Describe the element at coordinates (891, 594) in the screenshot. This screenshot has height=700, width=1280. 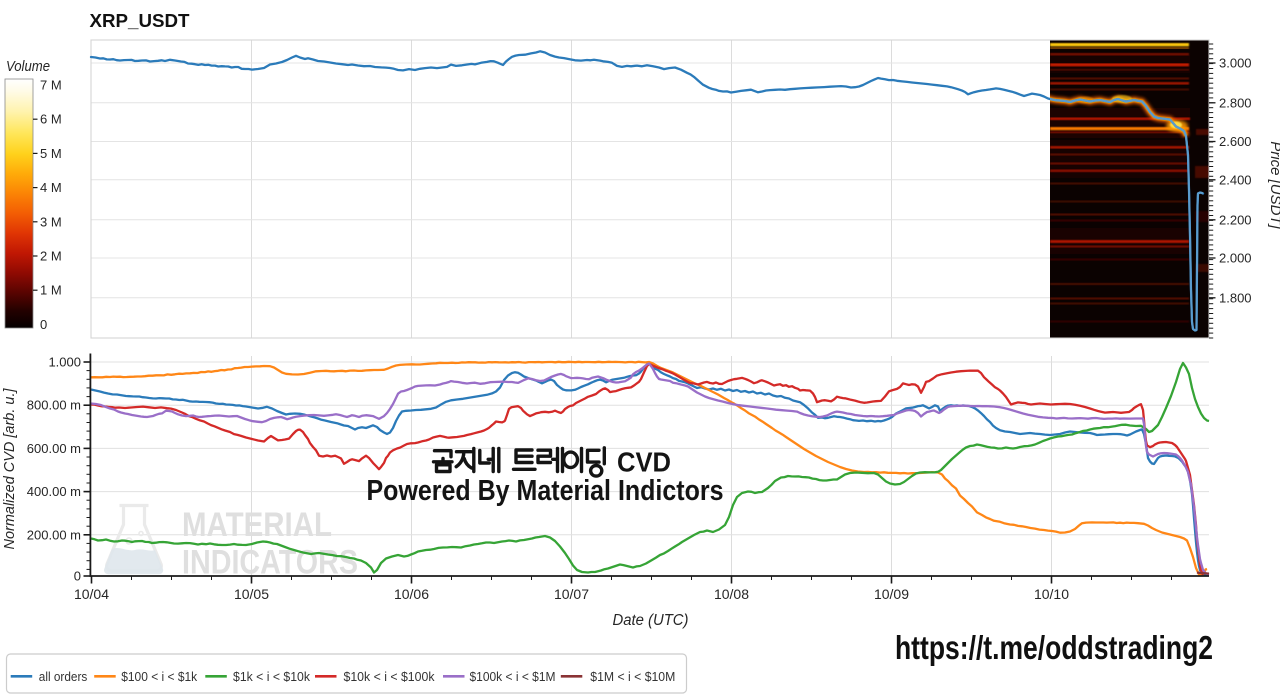
I see `svg-text: 10/09` at that location.